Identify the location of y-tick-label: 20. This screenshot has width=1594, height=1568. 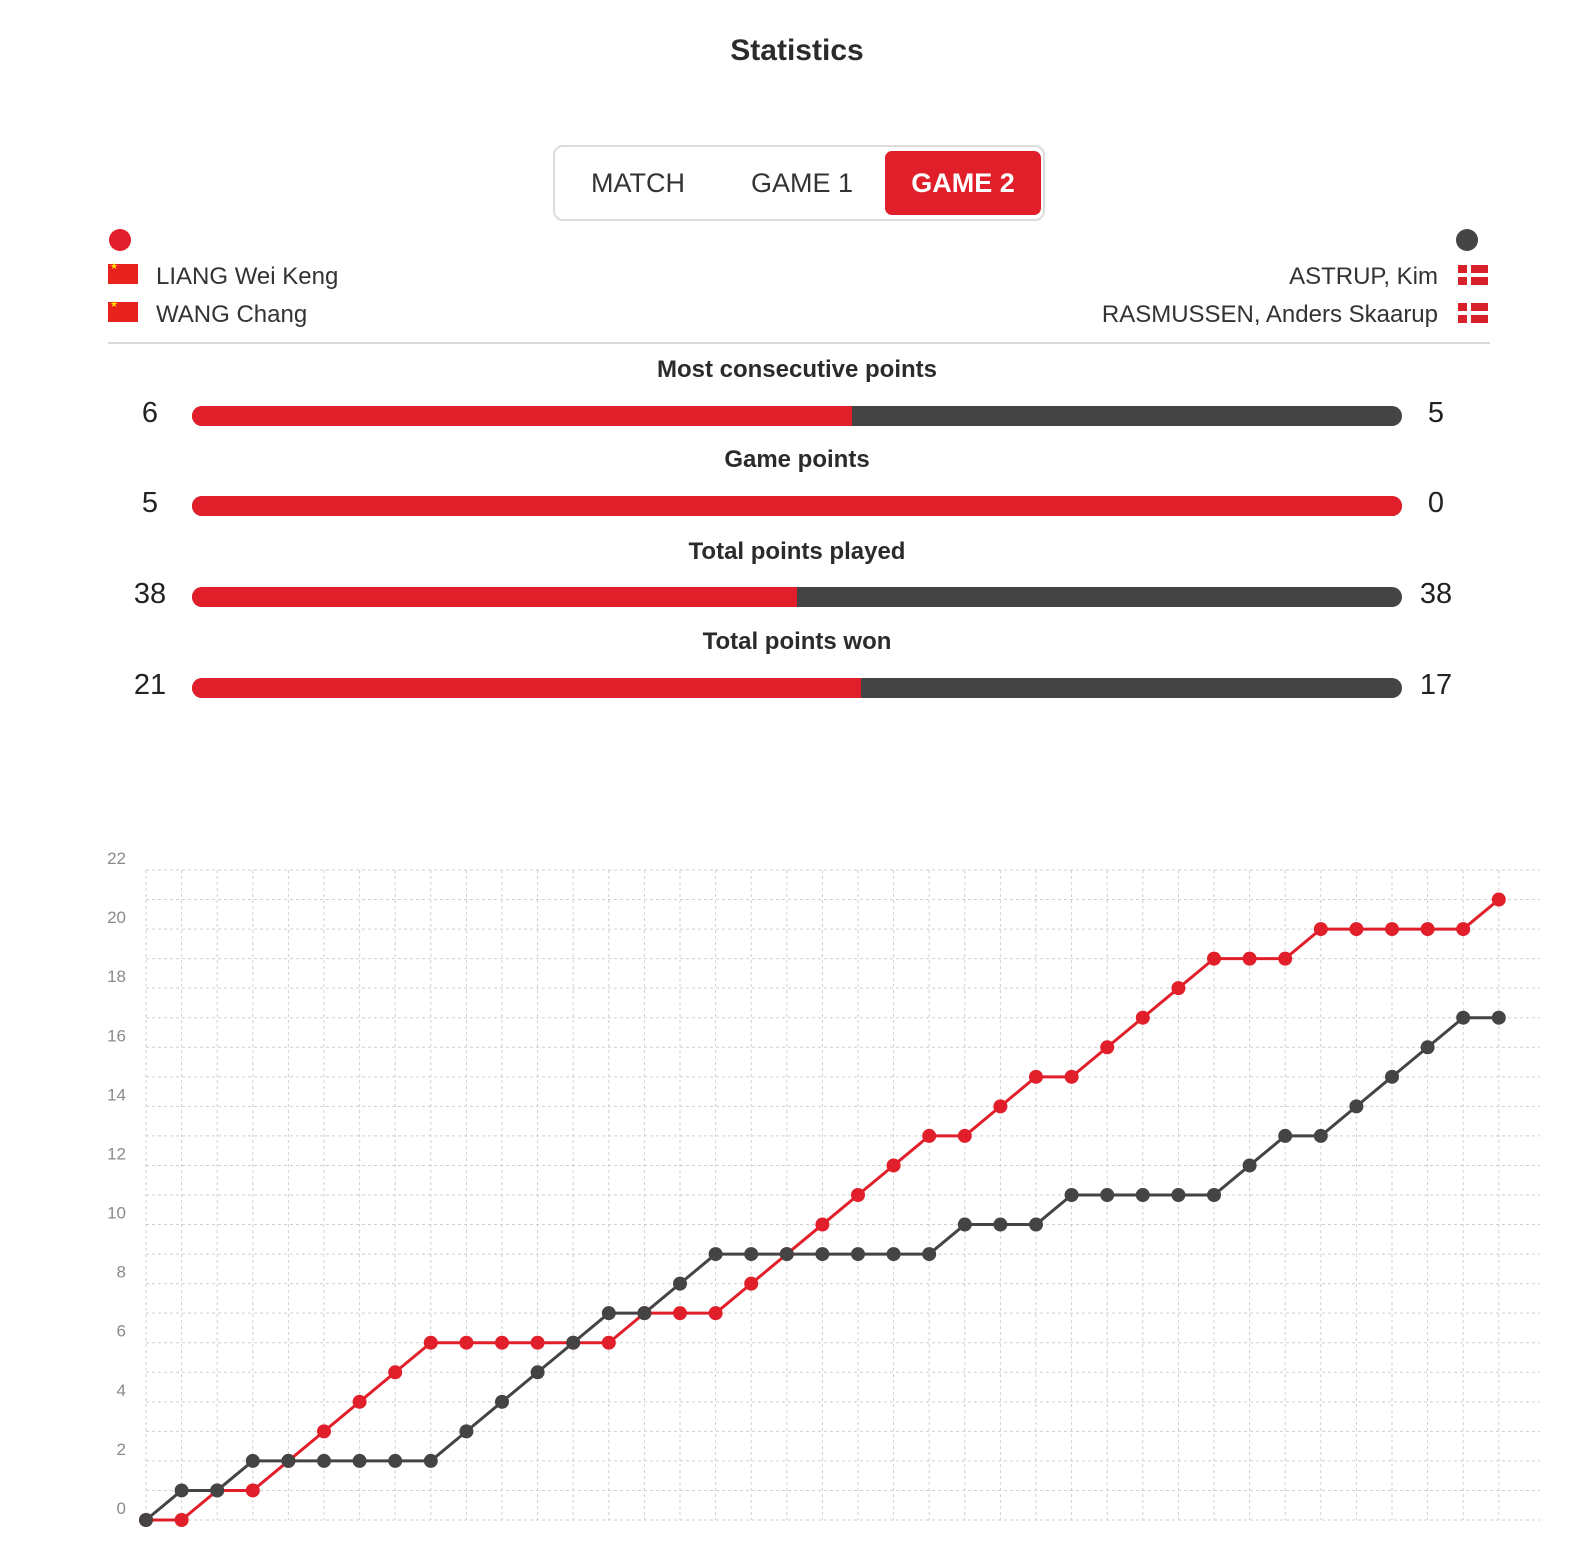
(116, 917).